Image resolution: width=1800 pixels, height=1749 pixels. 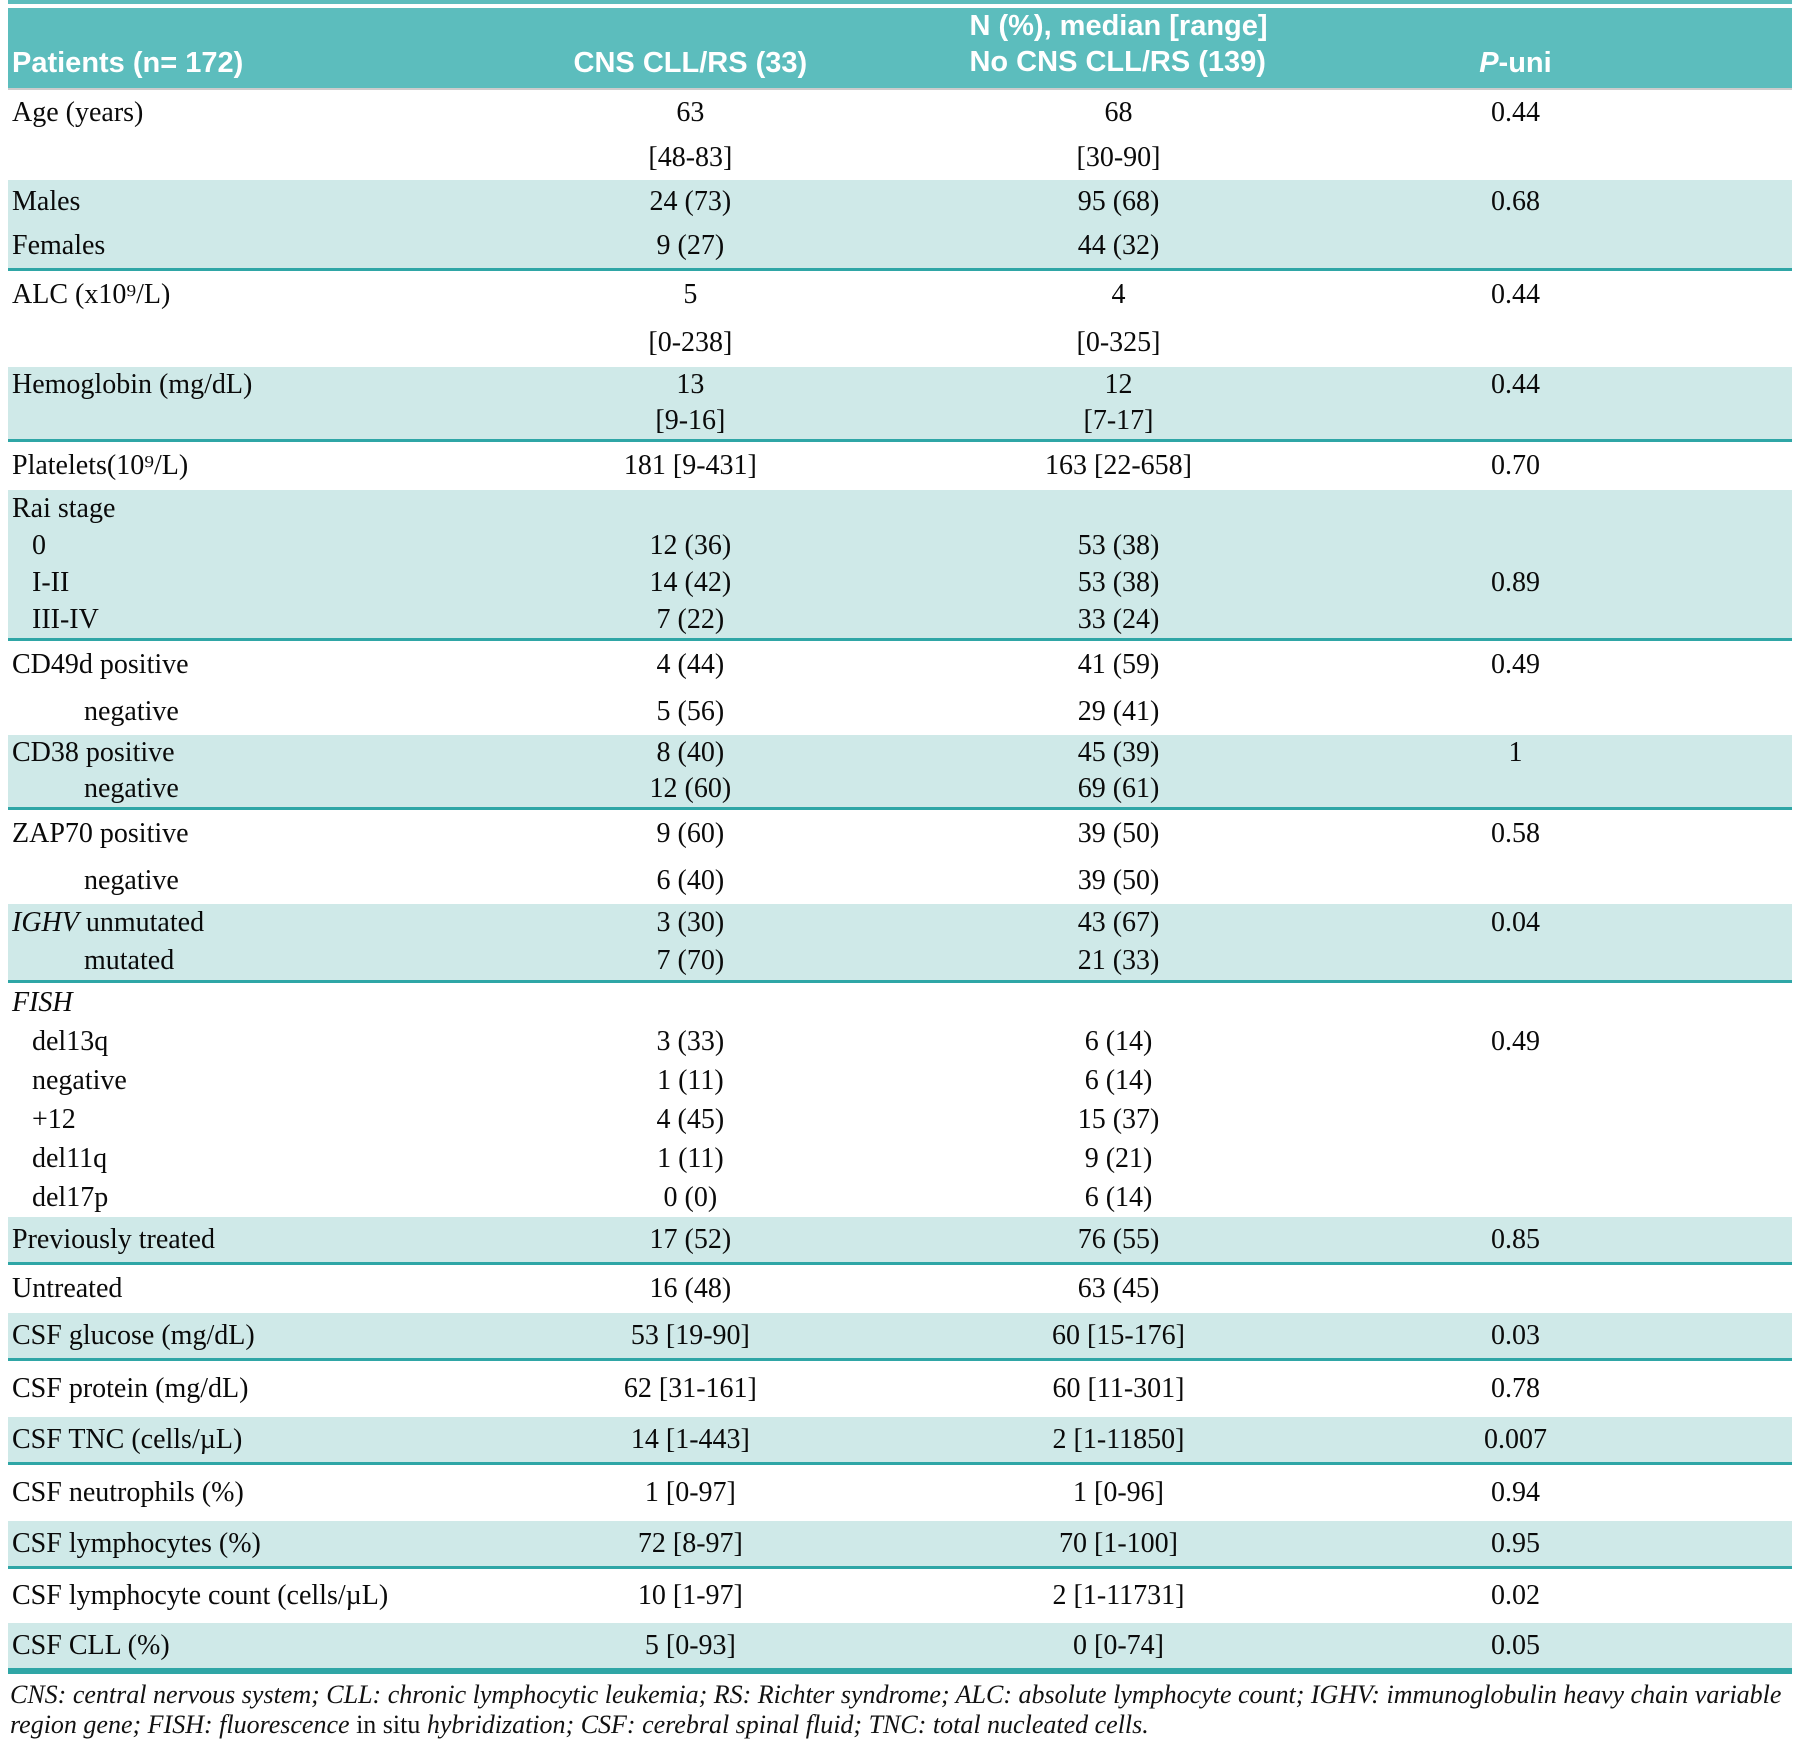 I want to click on column-header-patients: Patients (n= 172), so click(x=128, y=63).